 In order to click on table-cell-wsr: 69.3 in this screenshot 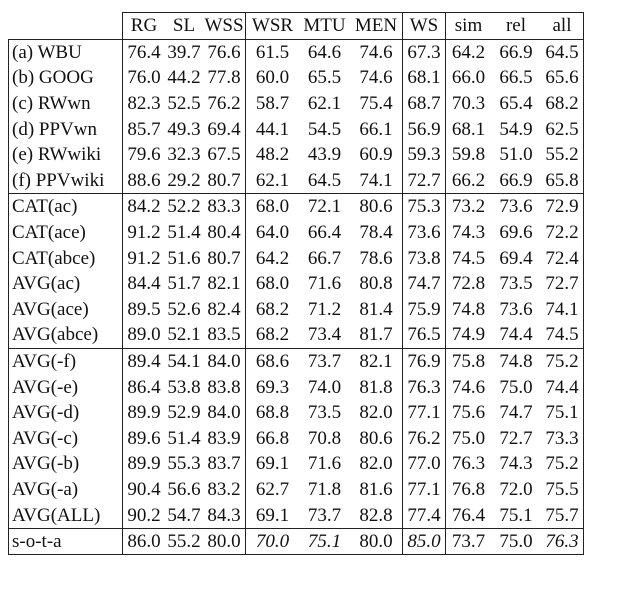, I will do `click(272, 387)`.